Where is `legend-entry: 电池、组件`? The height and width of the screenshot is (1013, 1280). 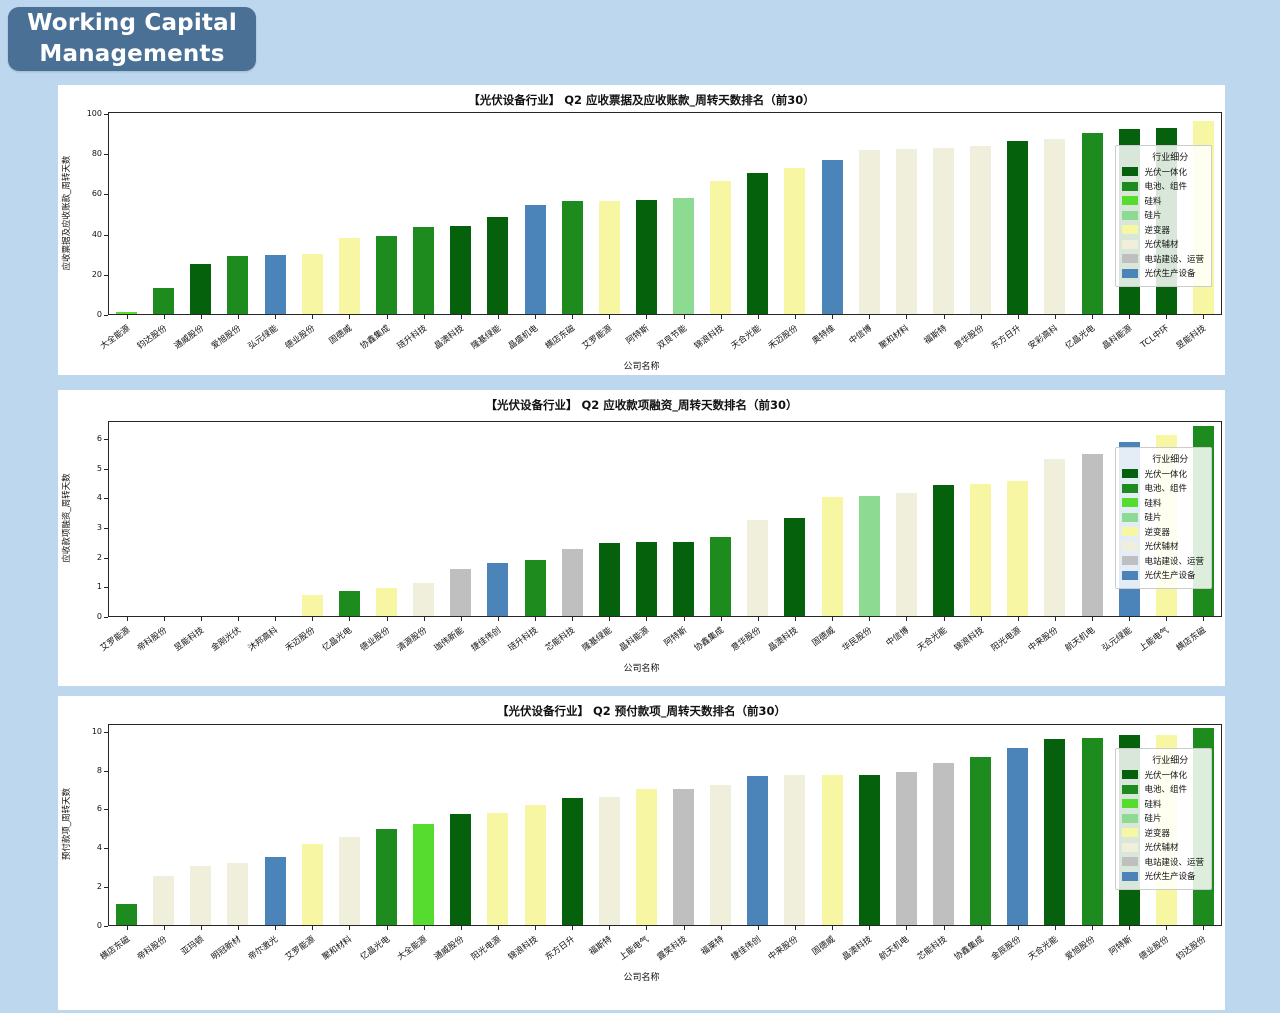 legend-entry: 电池、组件 is located at coordinates (1163, 186).